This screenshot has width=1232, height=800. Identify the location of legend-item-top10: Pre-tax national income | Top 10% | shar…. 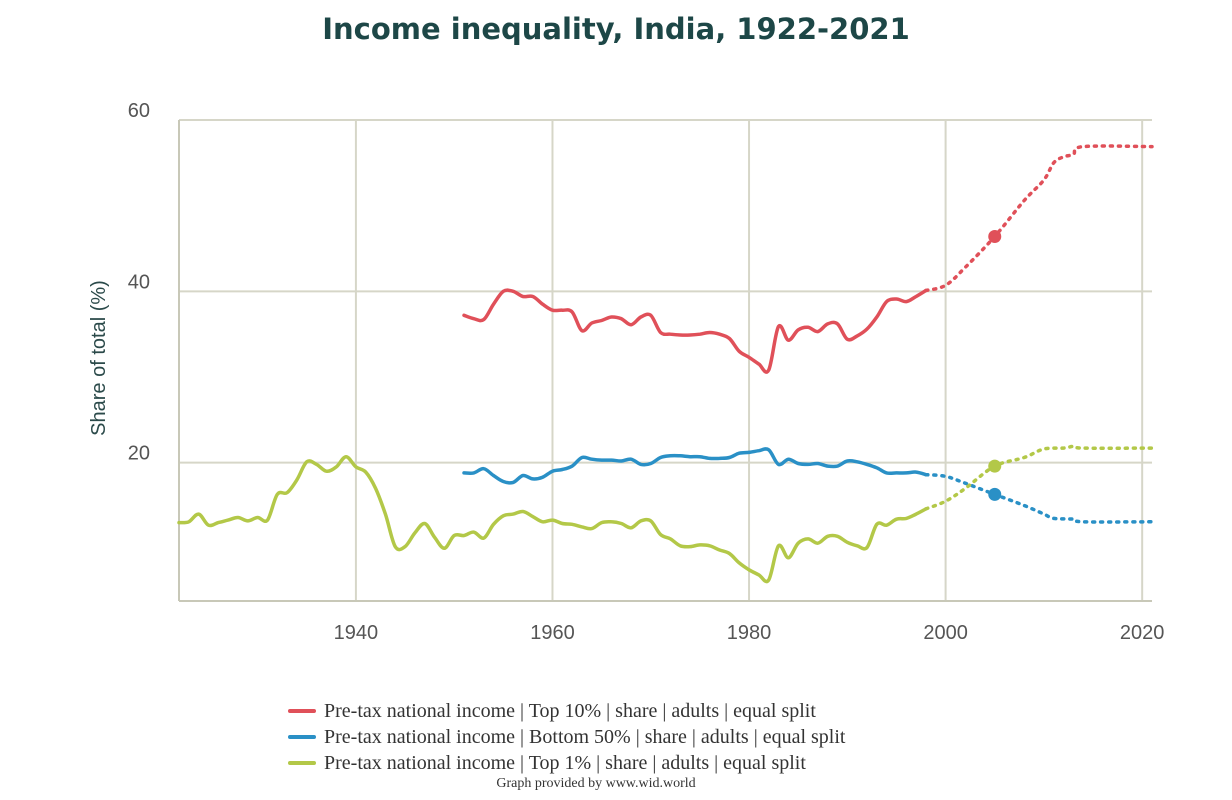
(566, 711).